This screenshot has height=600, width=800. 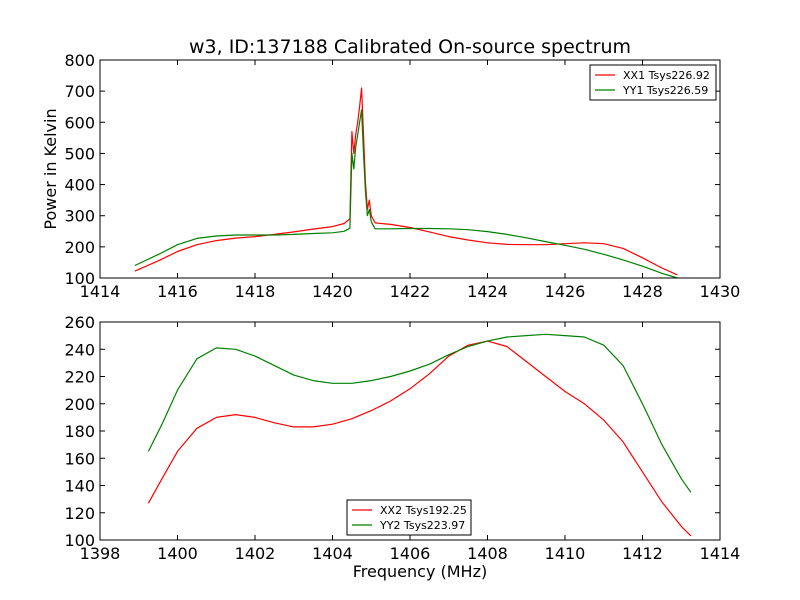 I want to click on legend-label: XX2 Tsys192.25, so click(x=423, y=510).